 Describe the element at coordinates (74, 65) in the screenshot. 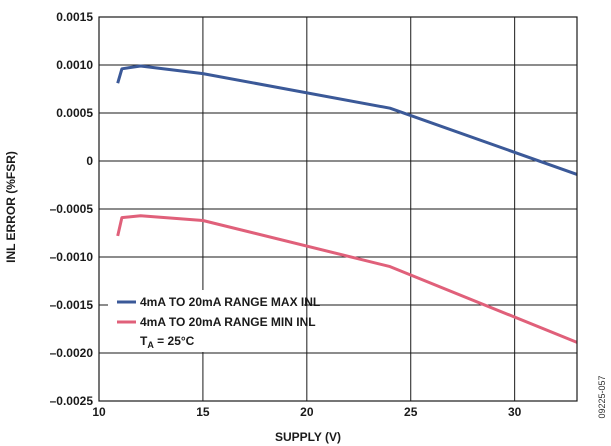

I see `y-tick-label: 0.0010` at that location.